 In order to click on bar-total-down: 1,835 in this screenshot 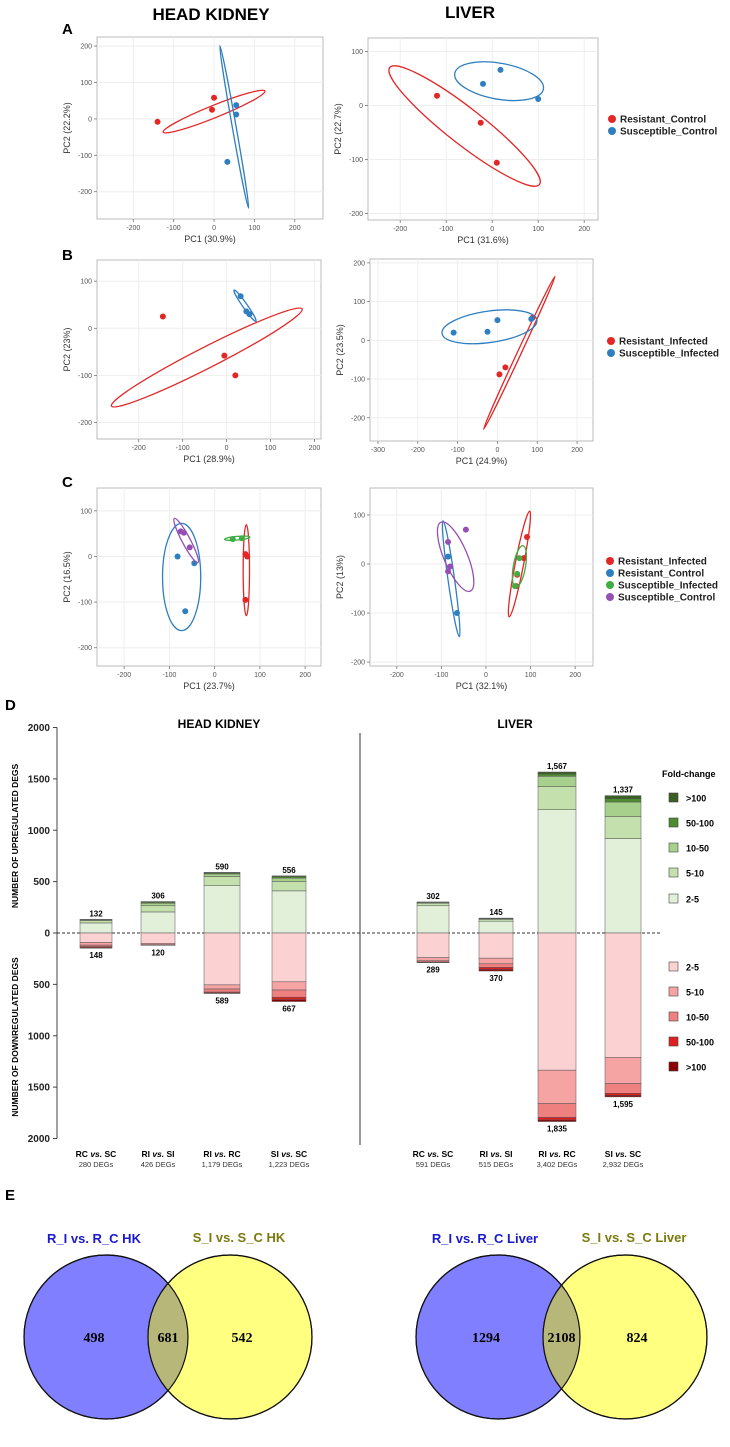, I will do `click(557, 1129)`.